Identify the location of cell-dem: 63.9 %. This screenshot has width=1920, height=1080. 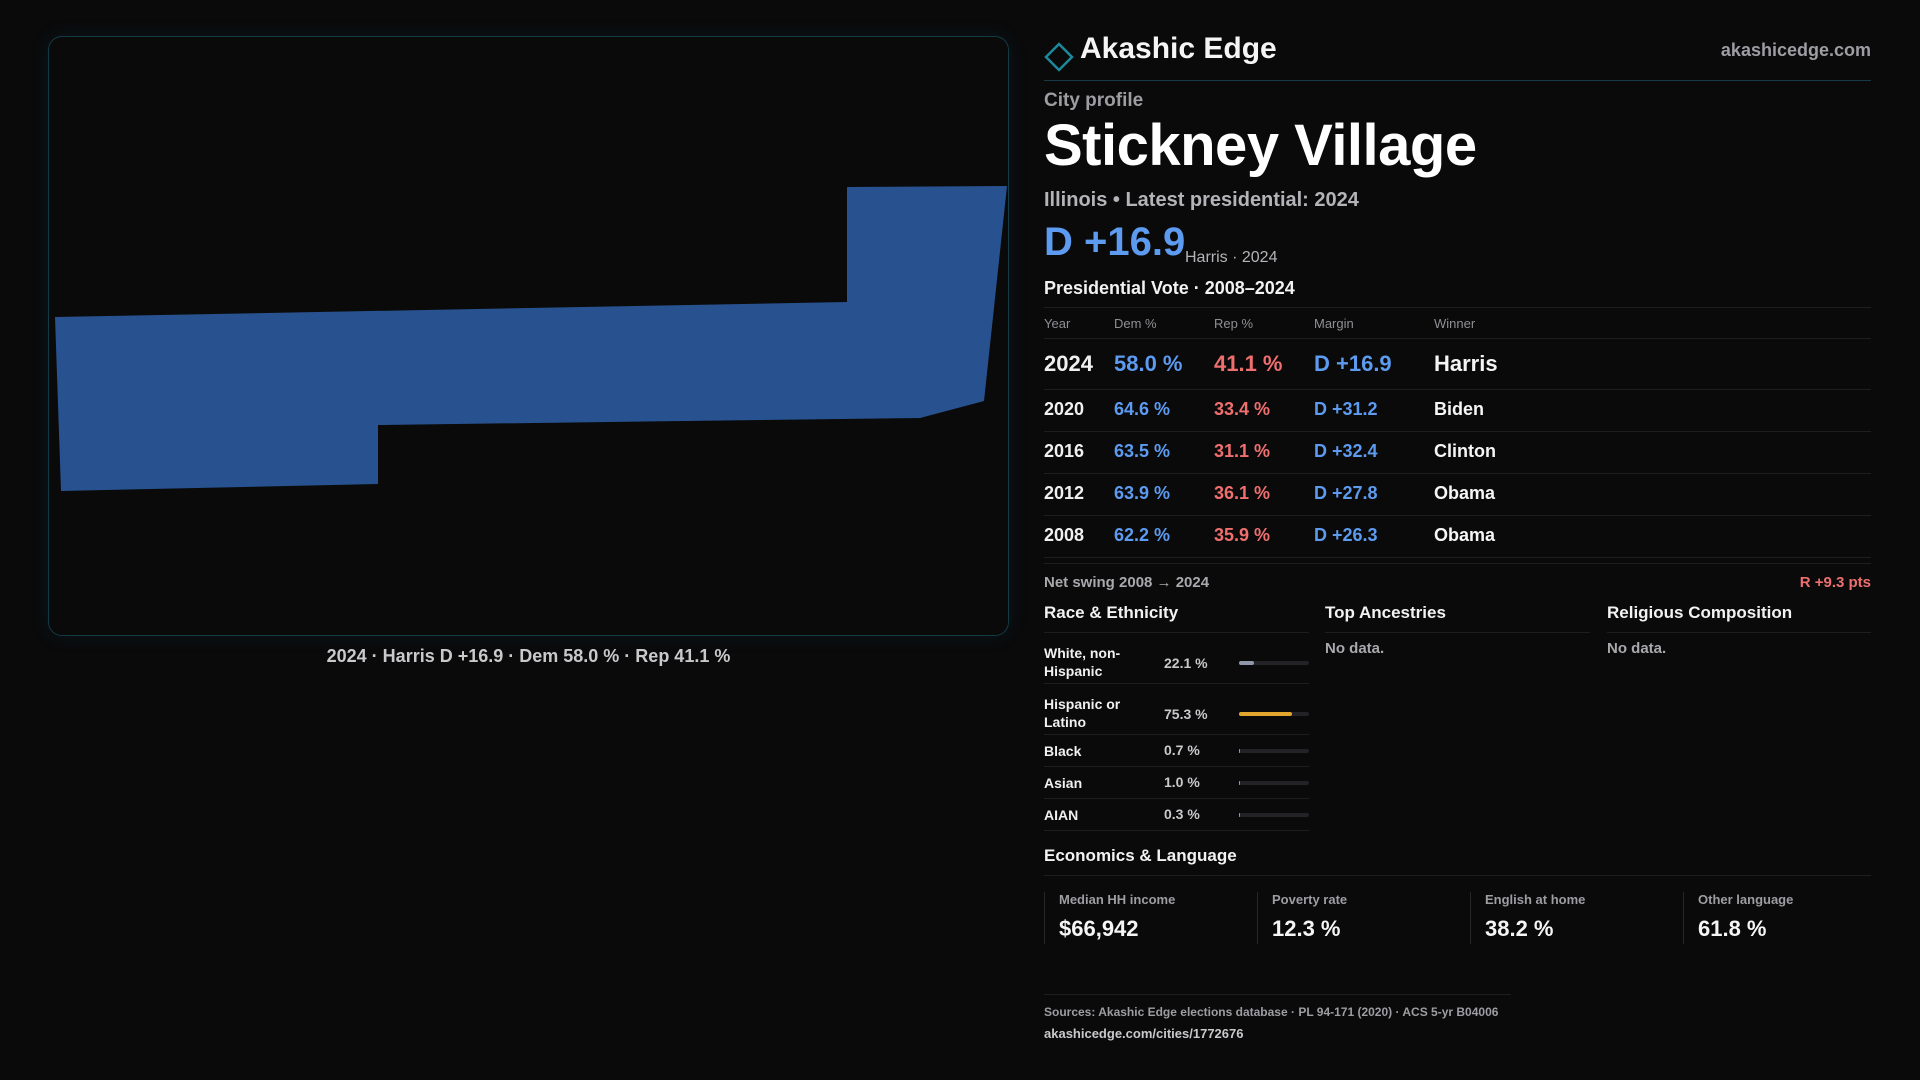
(1142, 493).